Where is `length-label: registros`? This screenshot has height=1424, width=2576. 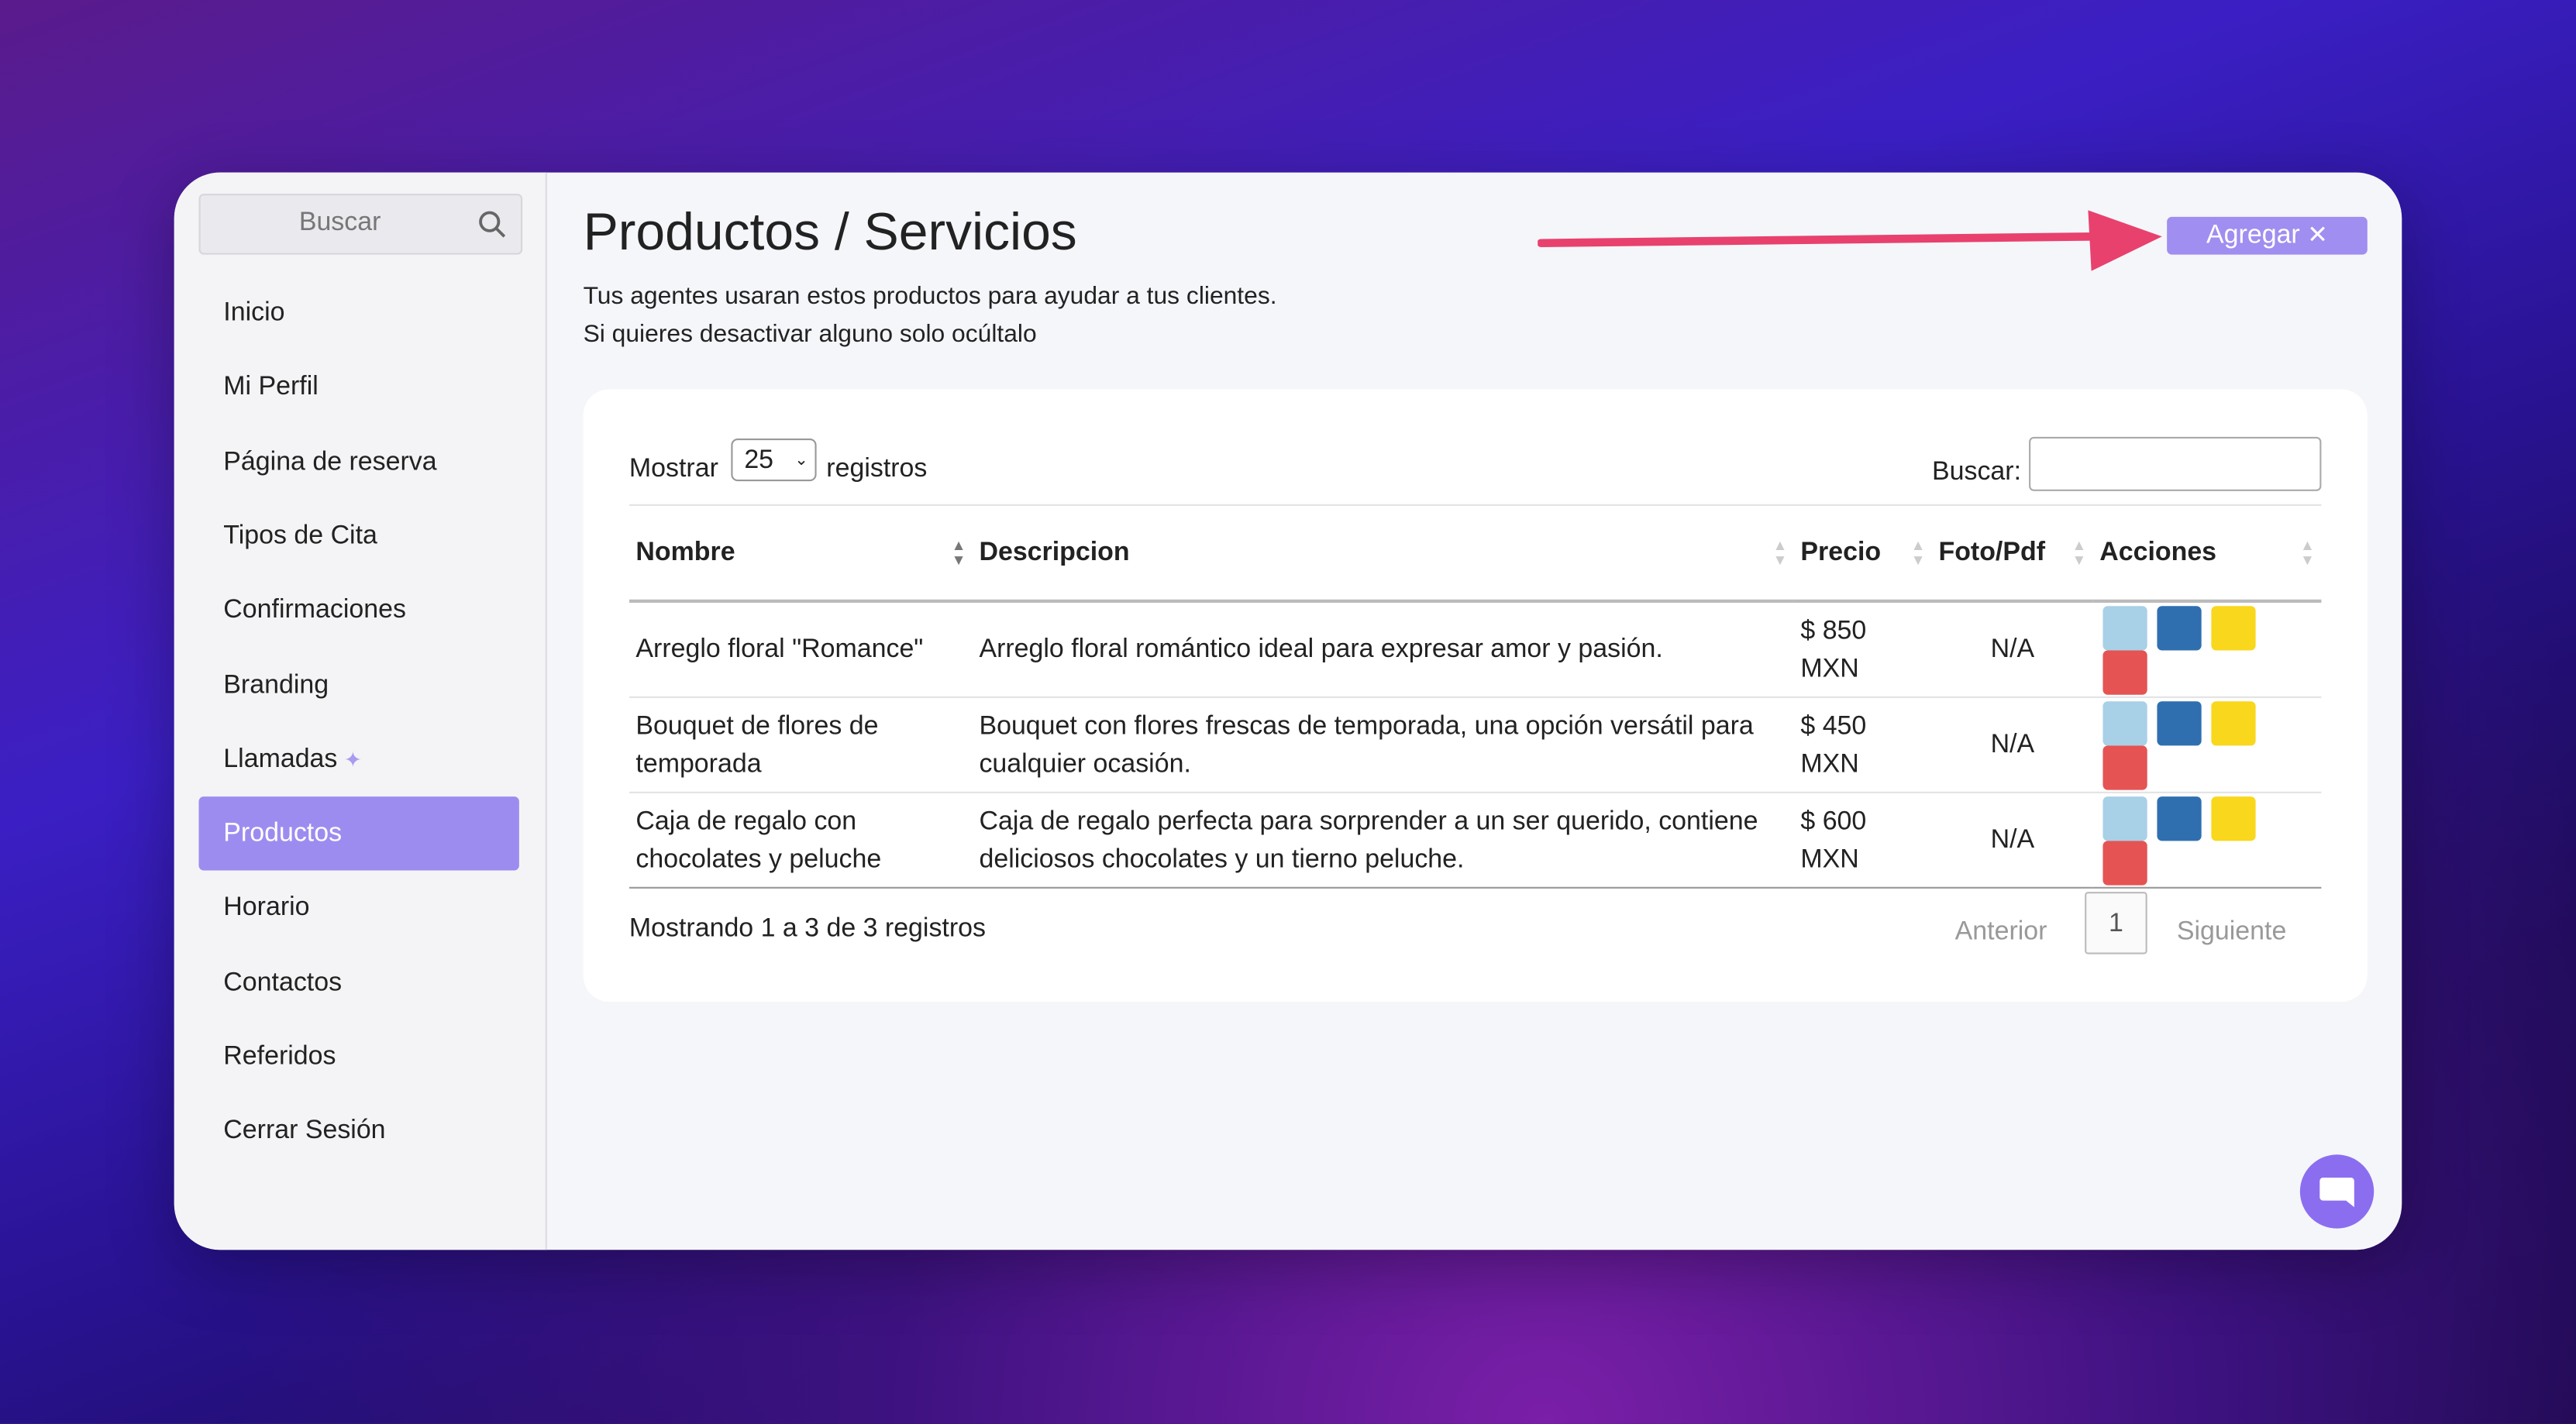 length-label: registros is located at coordinates (877, 469).